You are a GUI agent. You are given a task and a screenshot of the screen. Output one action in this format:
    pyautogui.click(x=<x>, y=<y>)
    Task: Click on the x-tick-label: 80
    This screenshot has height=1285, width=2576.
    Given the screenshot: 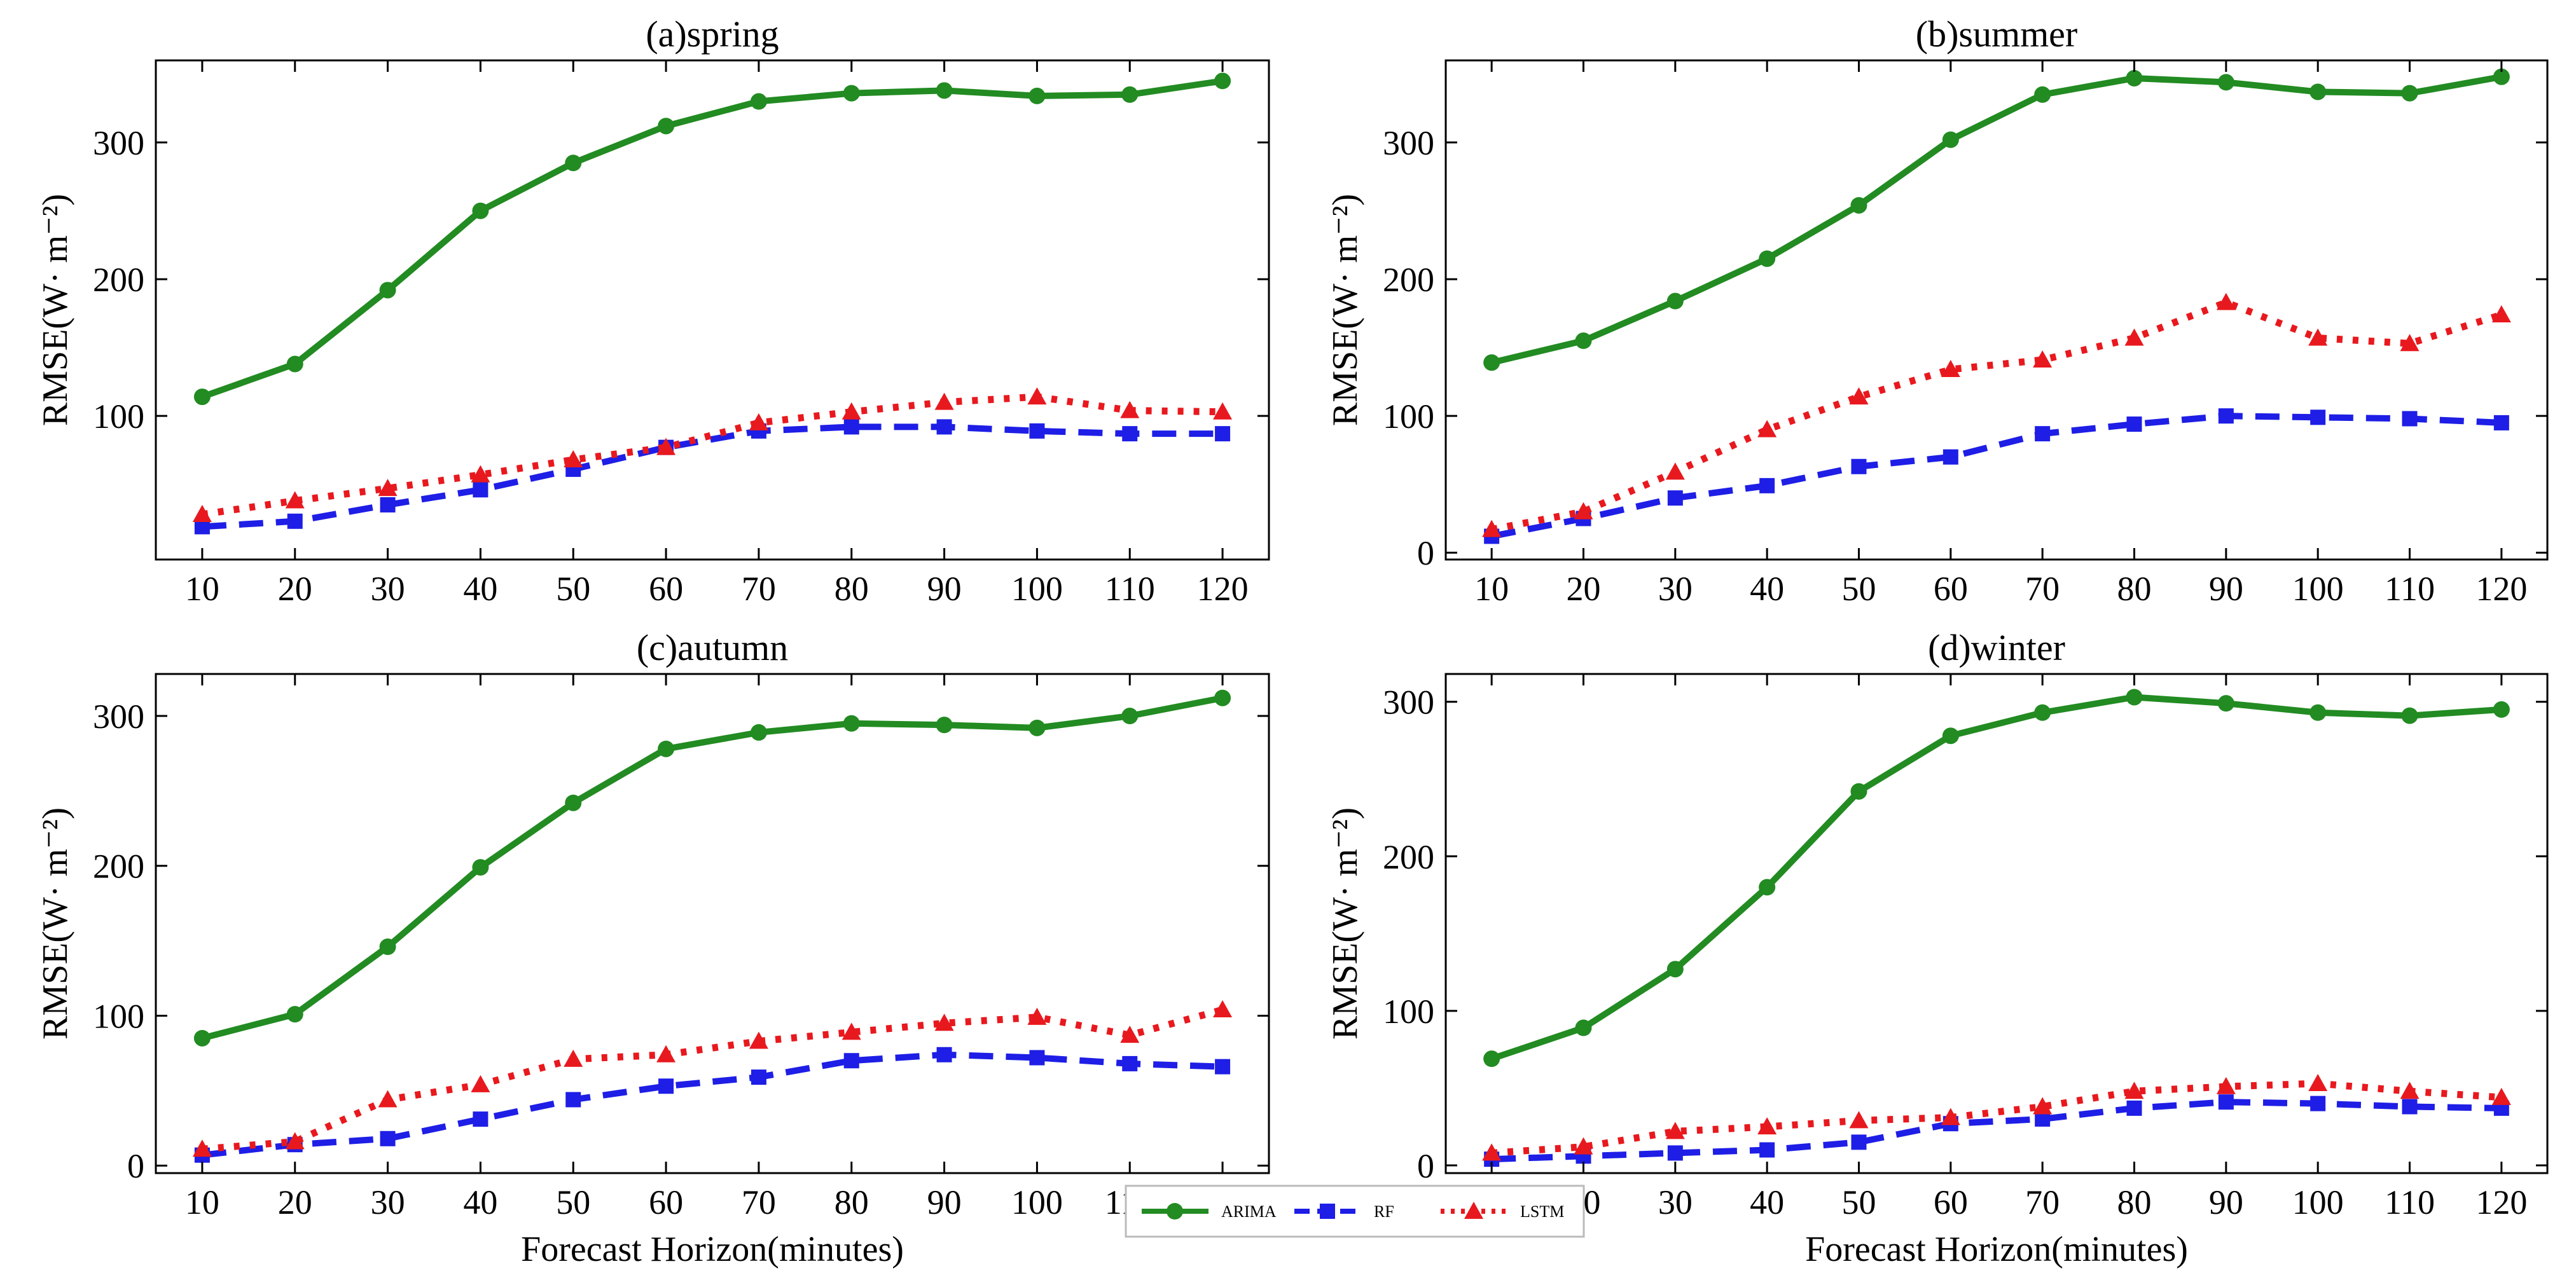 What is the action you would take?
    pyautogui.click(x=2134, y=589)
    